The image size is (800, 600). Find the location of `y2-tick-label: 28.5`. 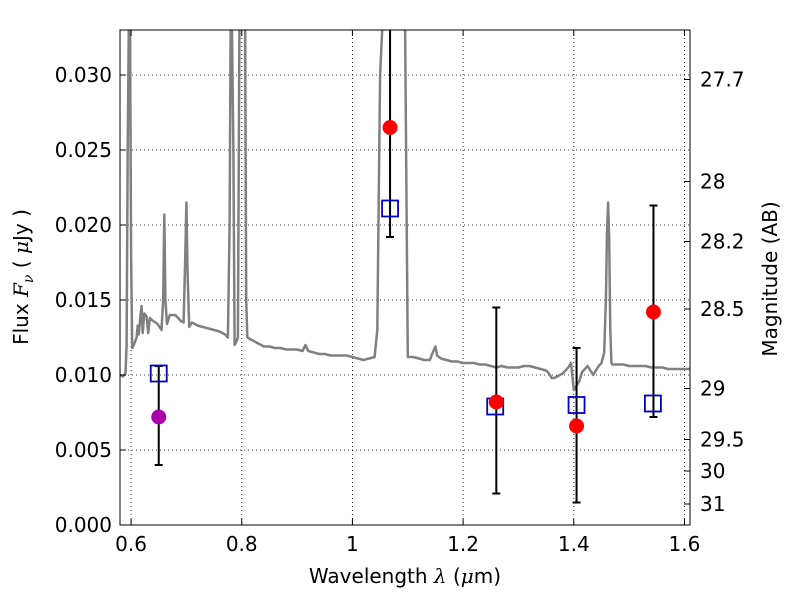

y2-tick-label: 28.5 is located at coordinates (722, 309).